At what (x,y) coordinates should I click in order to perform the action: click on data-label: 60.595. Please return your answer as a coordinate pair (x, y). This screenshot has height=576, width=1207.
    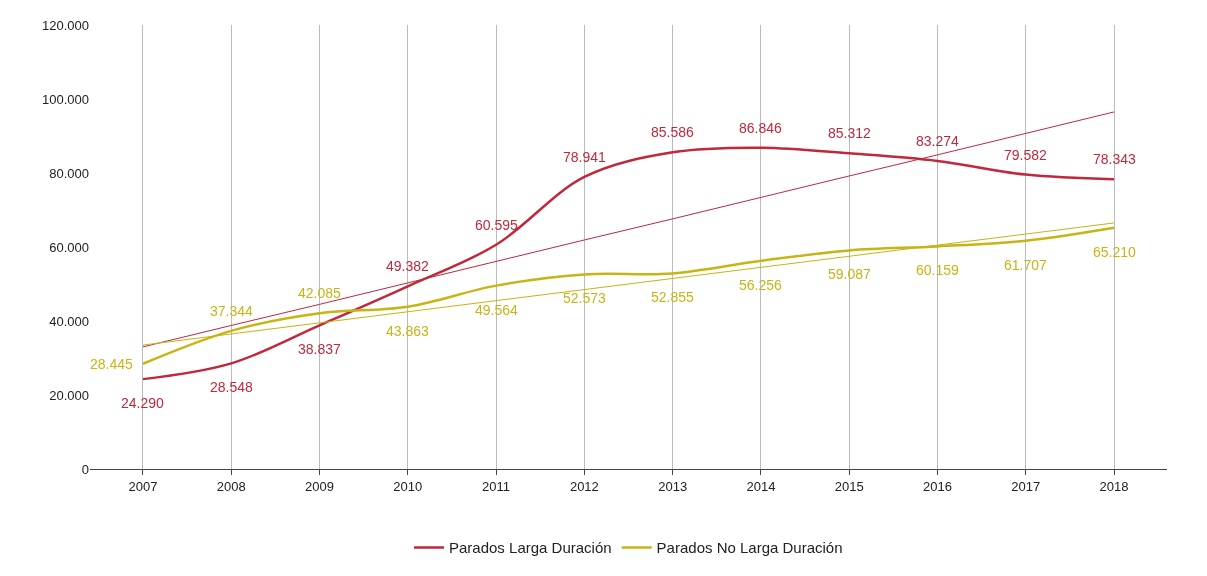
    Looking at the image, I should click on (497, 225).